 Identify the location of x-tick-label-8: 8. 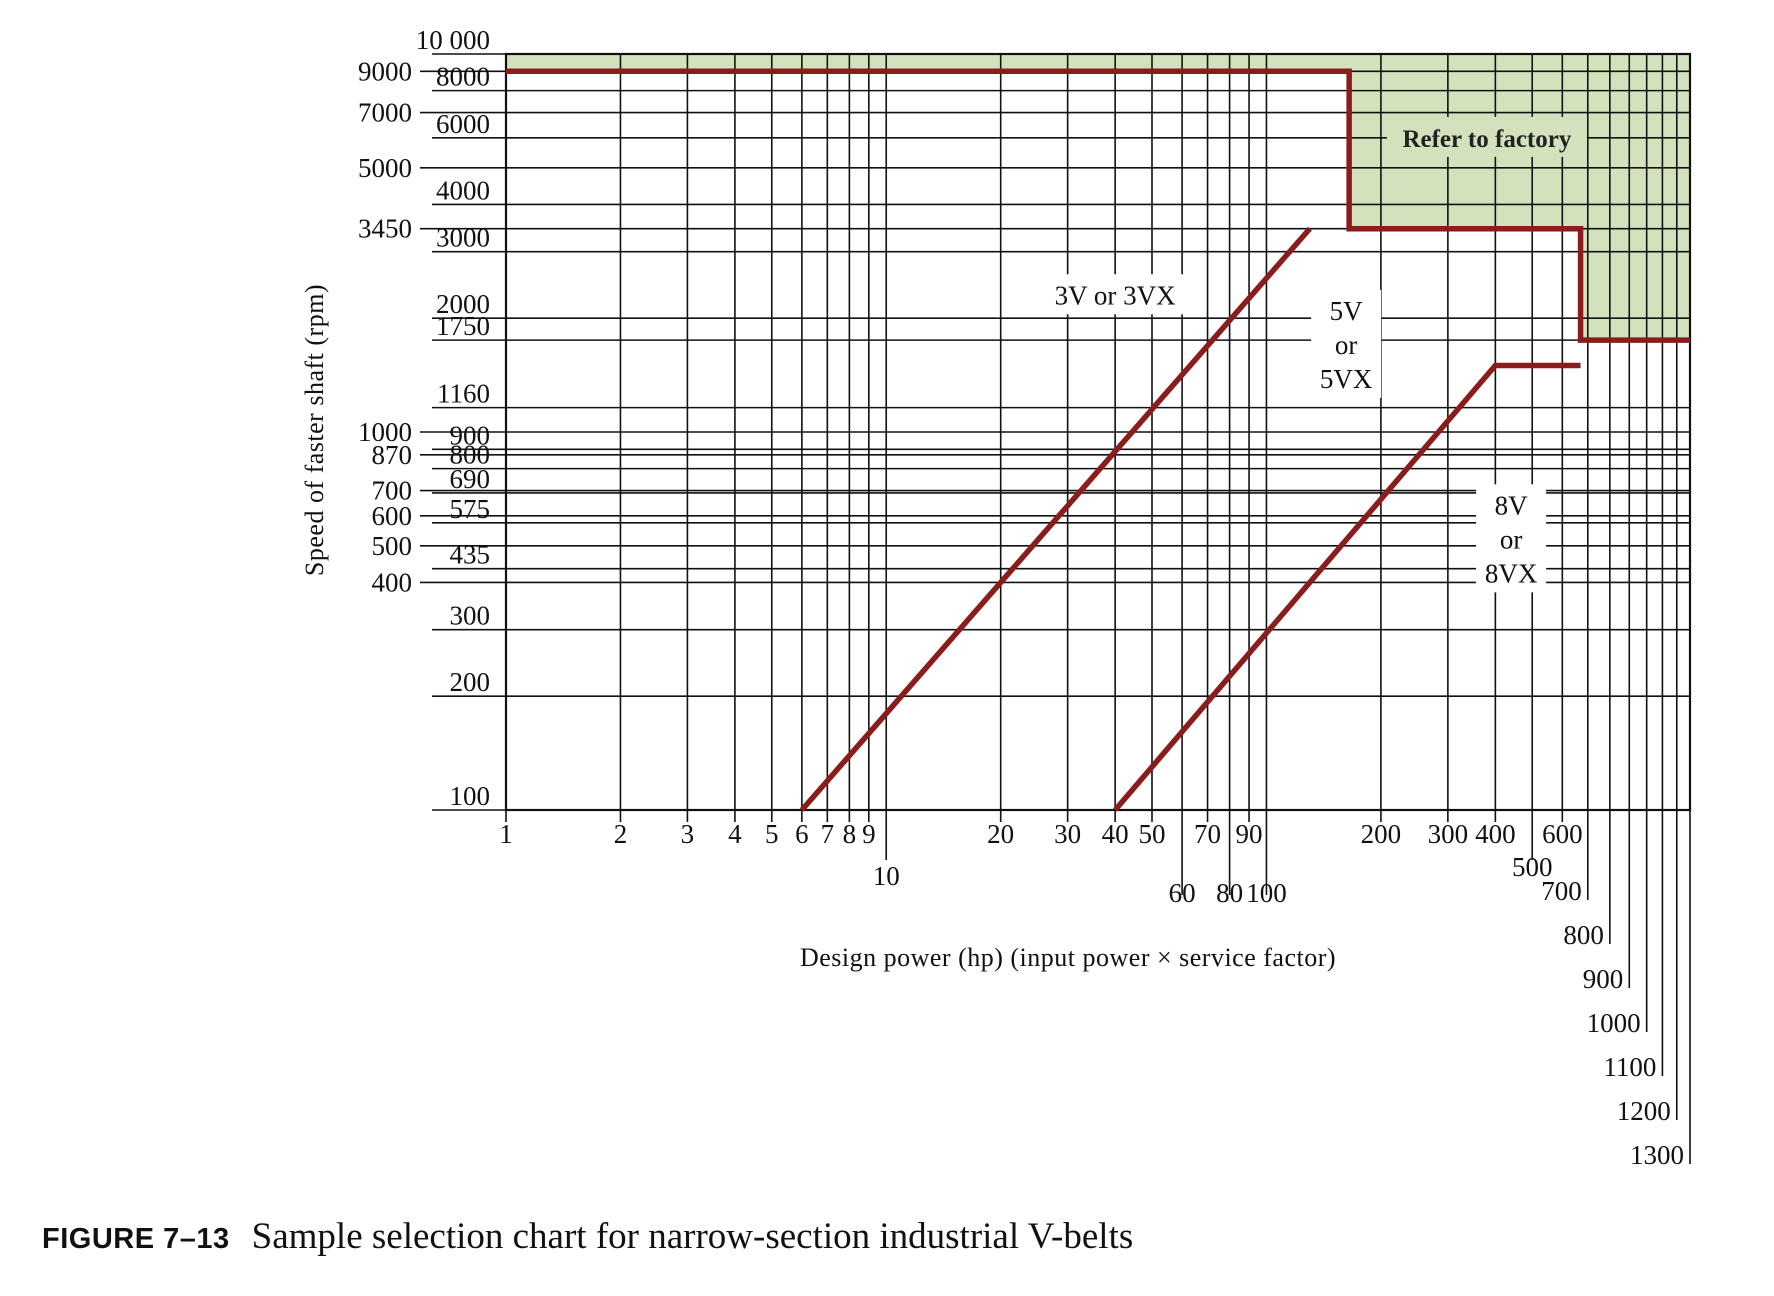
(850, 834).